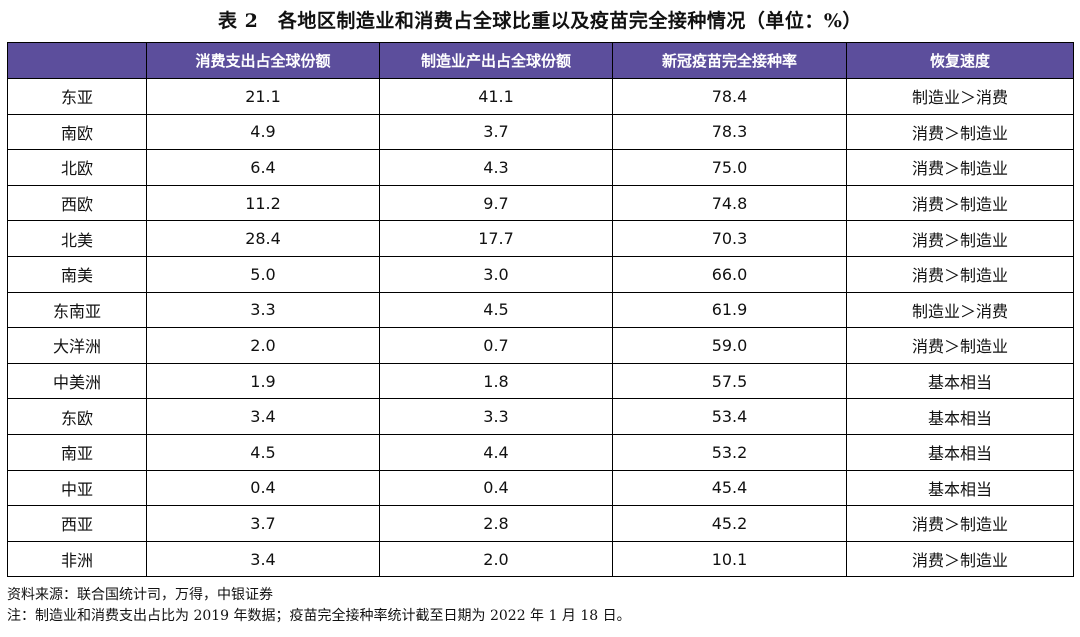 The width and height of the screenshot is (1080, 637). I want to click on cell-vaccination-rate: 45.4, so click(729, 488).